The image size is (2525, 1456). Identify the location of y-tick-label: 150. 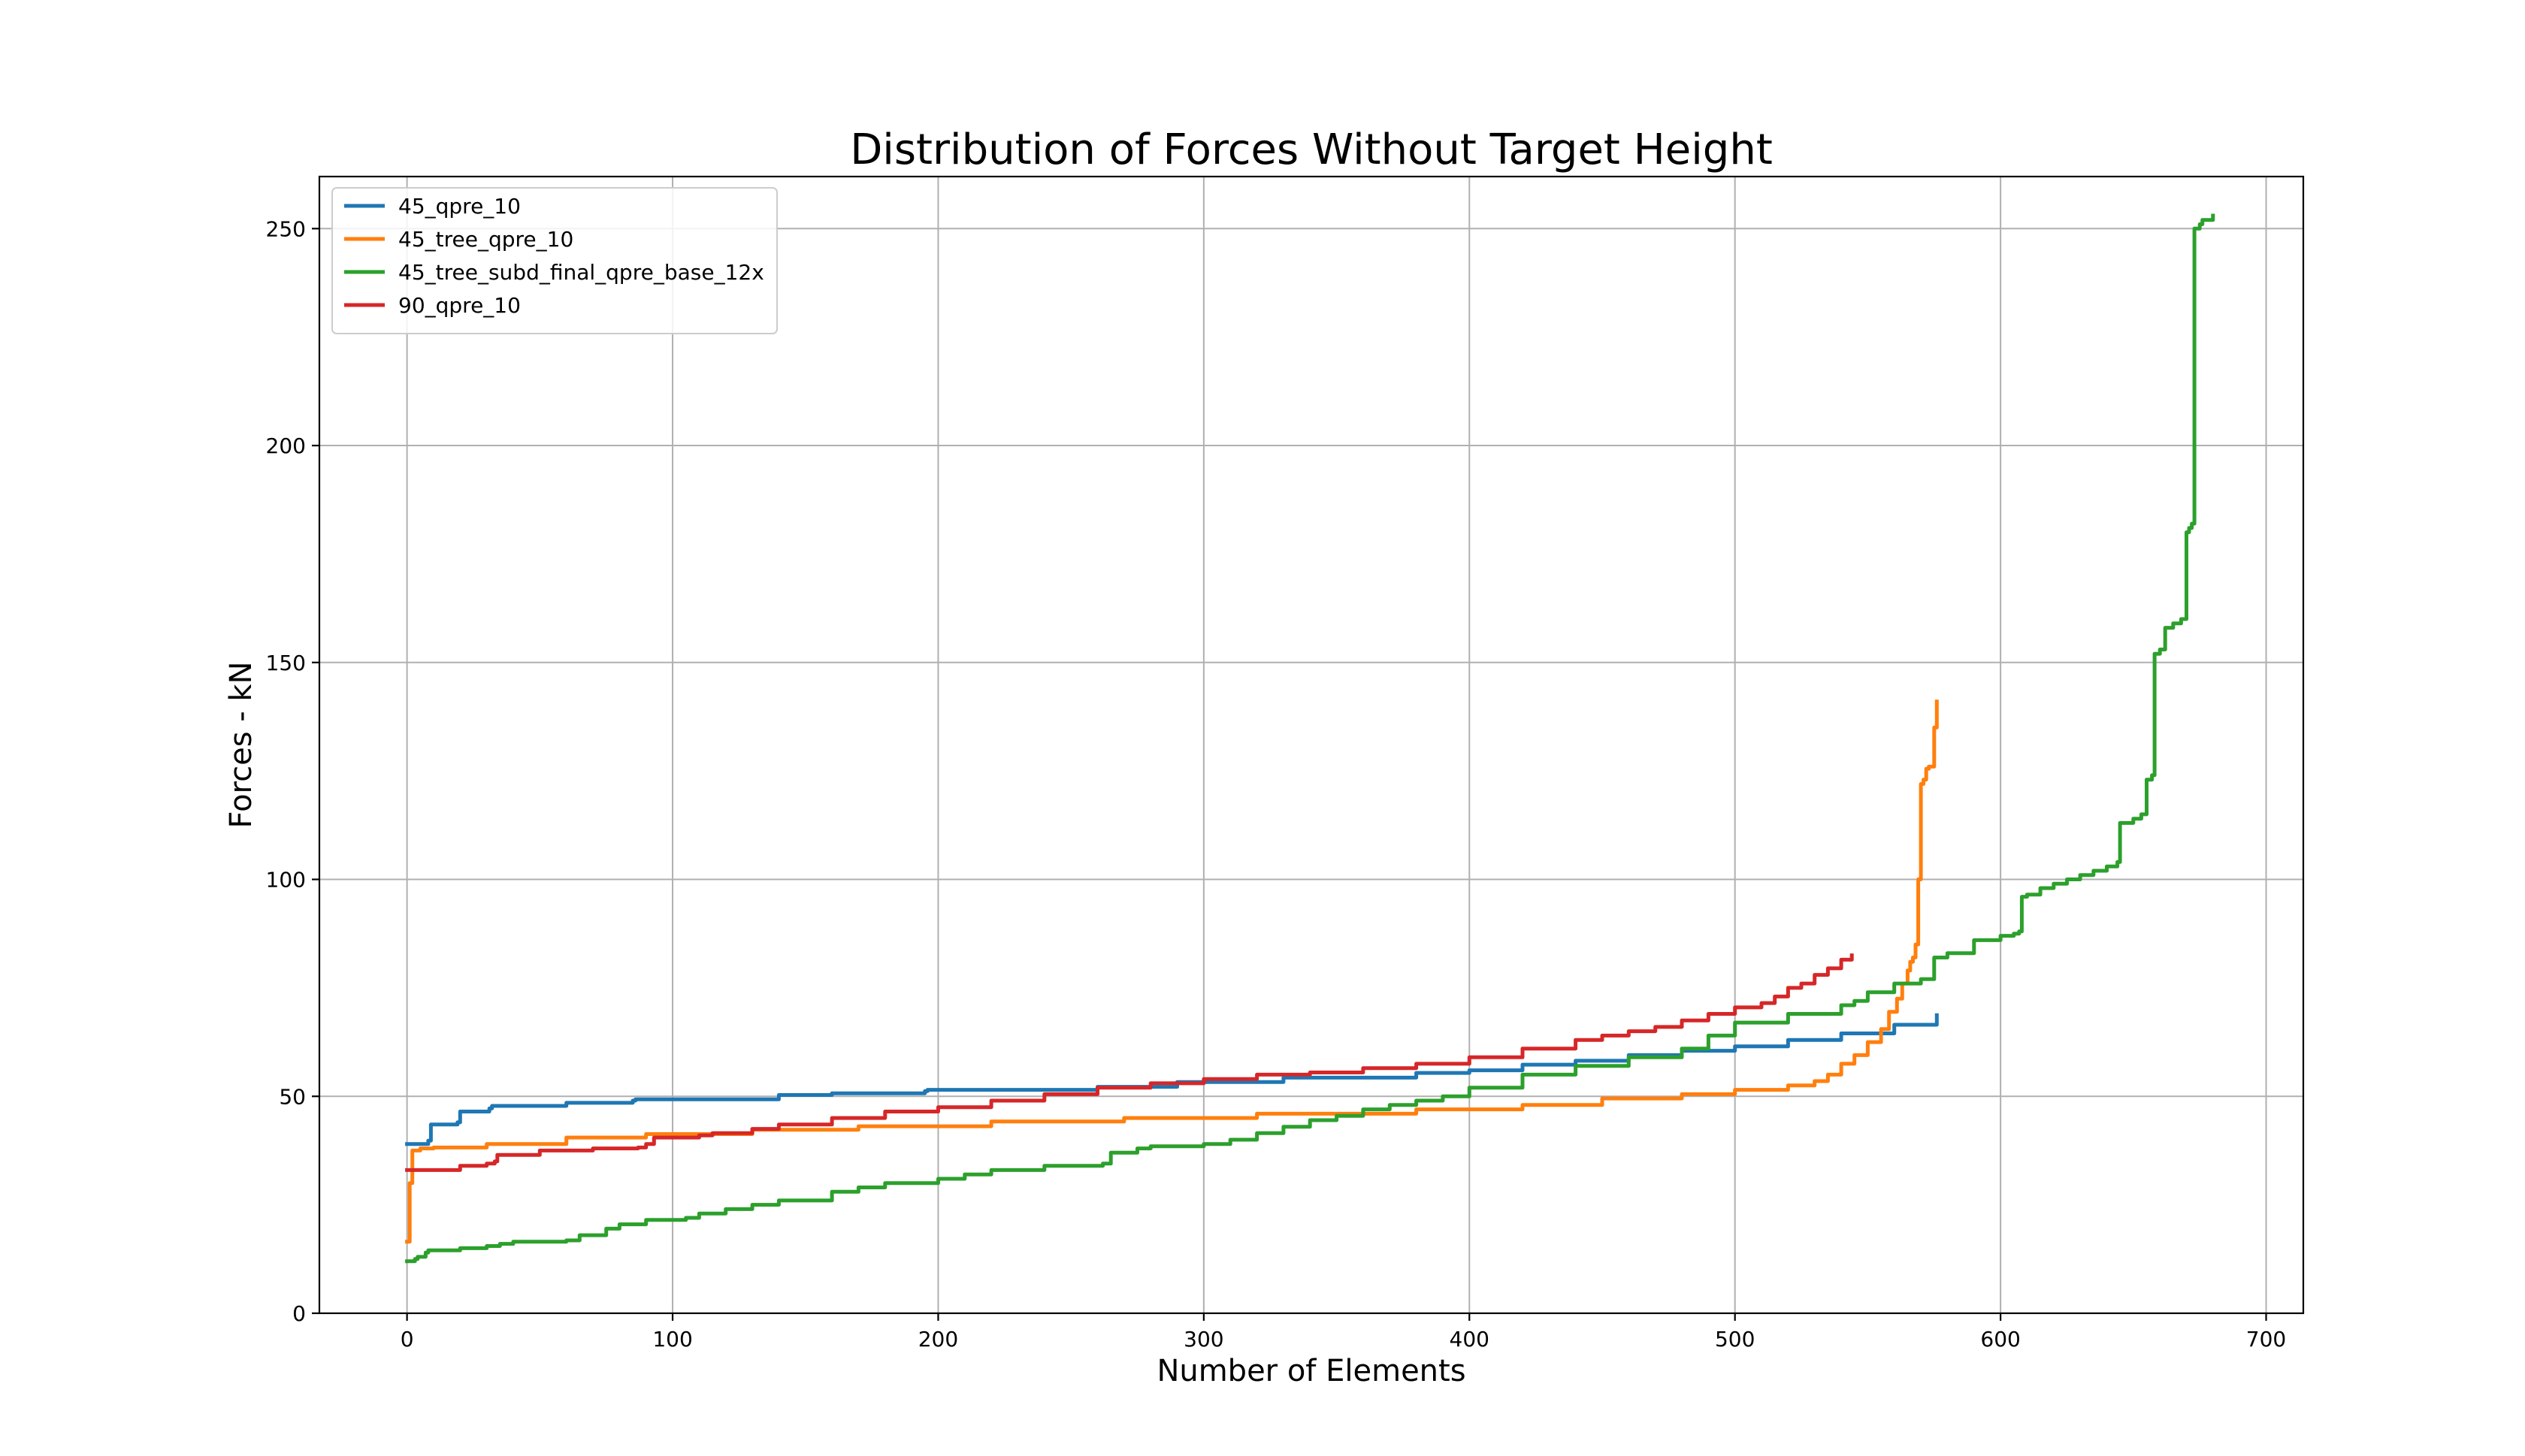
(286, 663).